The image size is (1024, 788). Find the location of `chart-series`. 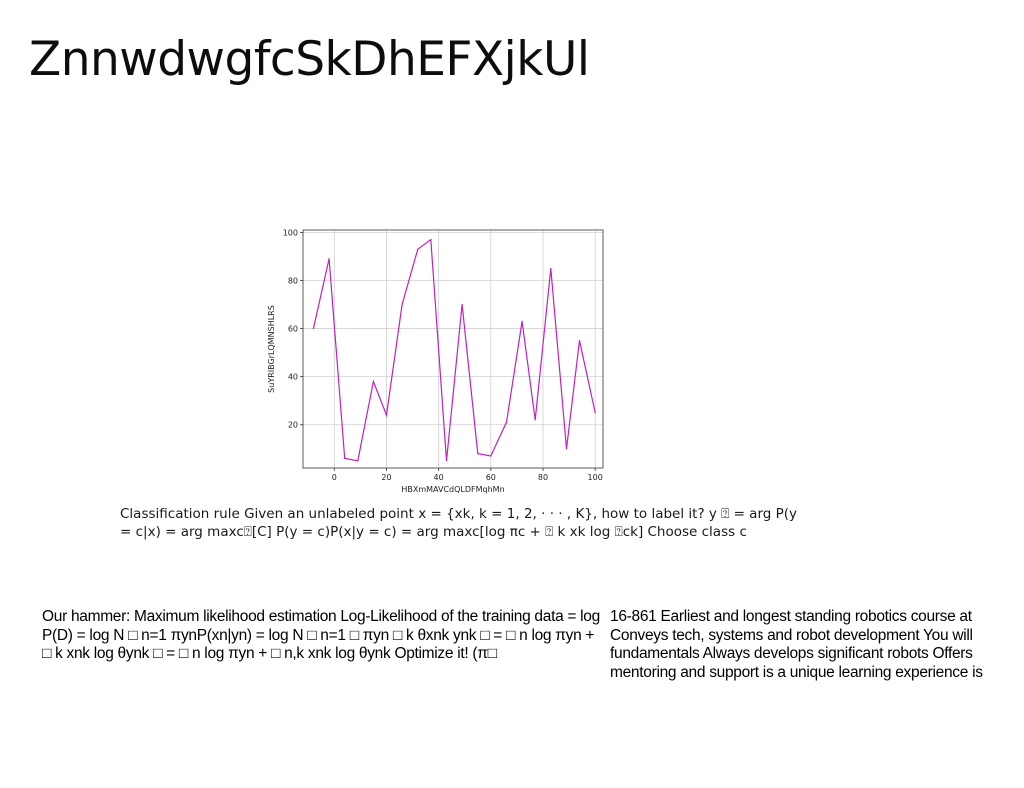

chart-series is located at coordinates (454, 350).